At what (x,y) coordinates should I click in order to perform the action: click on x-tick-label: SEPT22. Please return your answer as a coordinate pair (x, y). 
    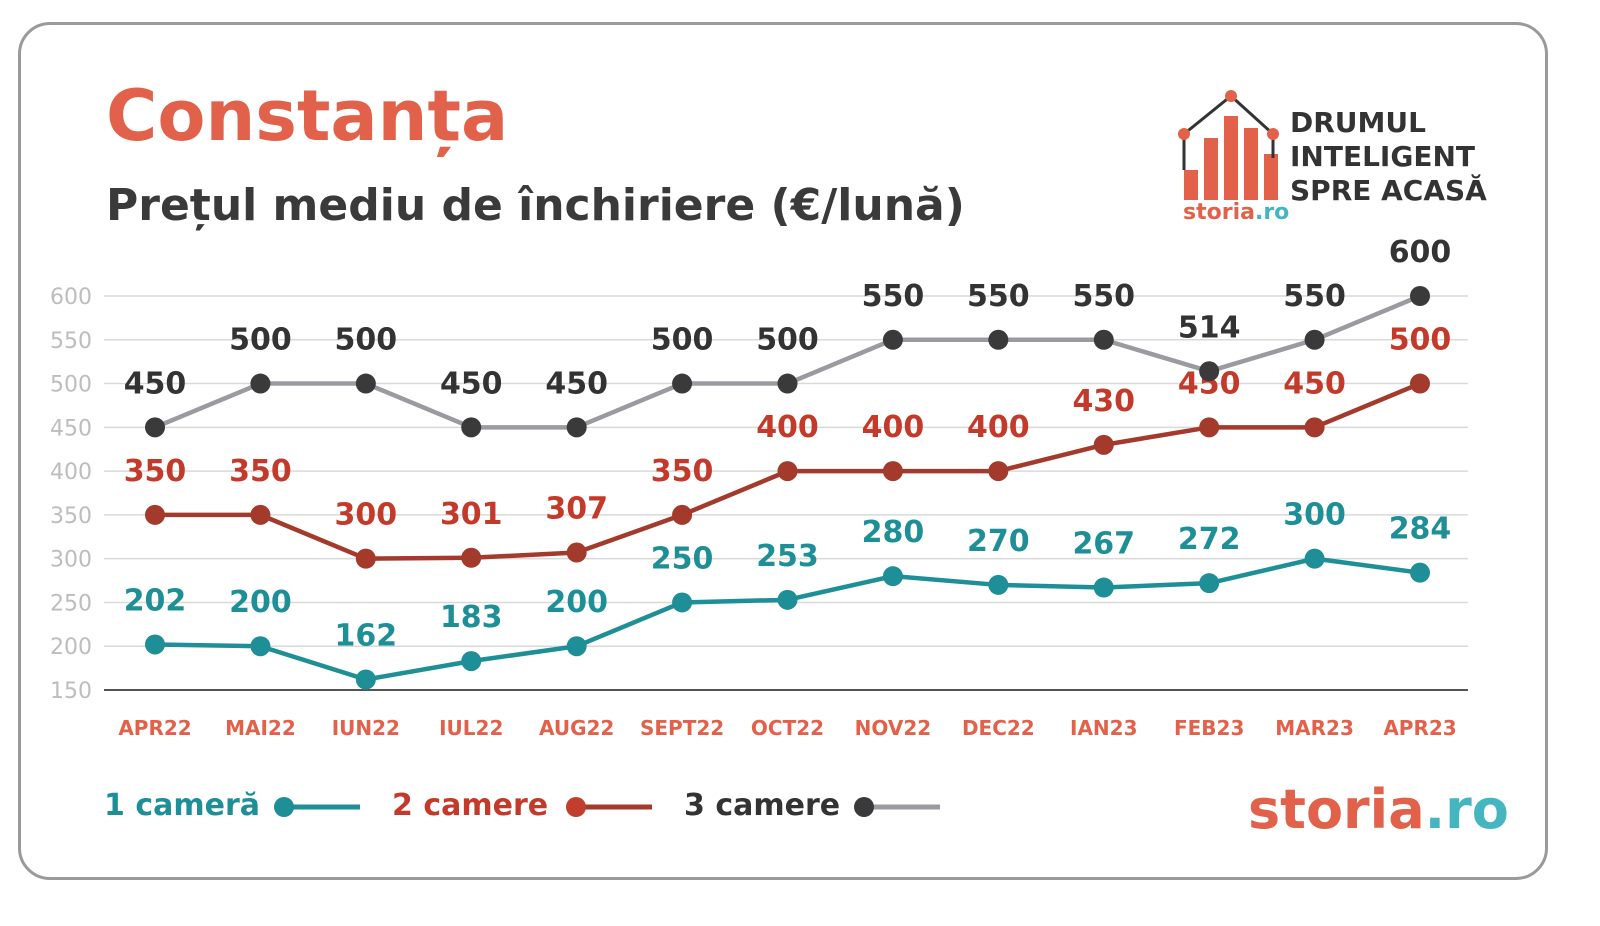
    Looking at the image, I should click on (682, 728).